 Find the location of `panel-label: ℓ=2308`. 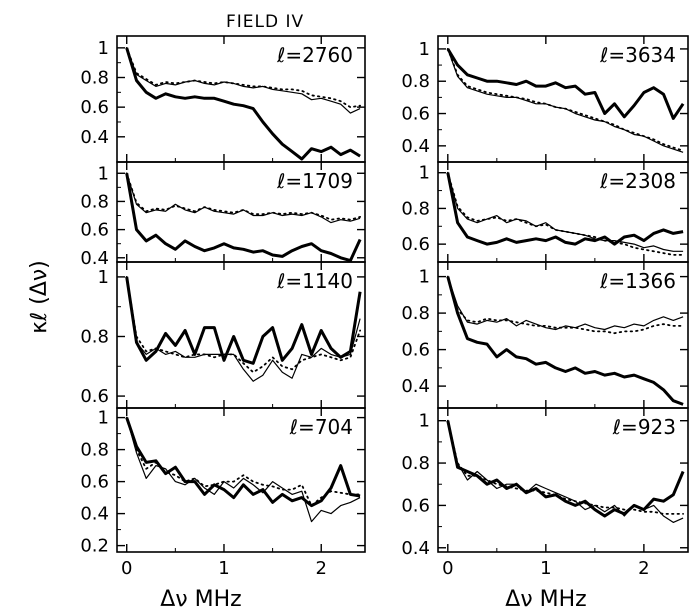

panel-label: ℓ=2308 is located at coordinates (637, 181).